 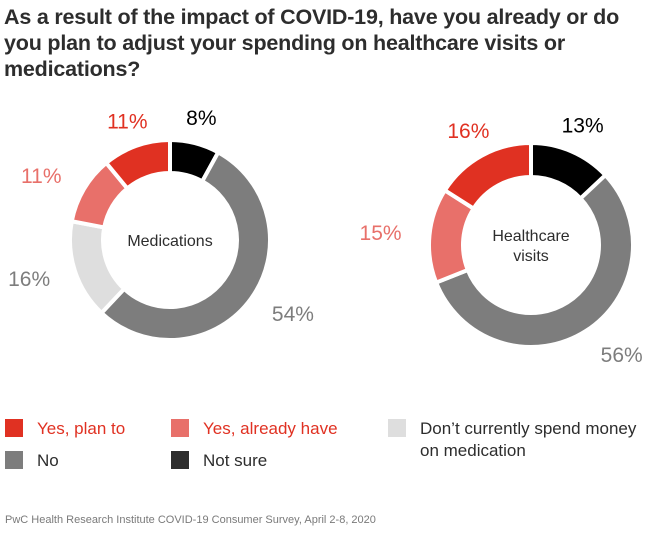 I want to click on legend-label-not-sure: Not sure, so click(x=235, y=460).